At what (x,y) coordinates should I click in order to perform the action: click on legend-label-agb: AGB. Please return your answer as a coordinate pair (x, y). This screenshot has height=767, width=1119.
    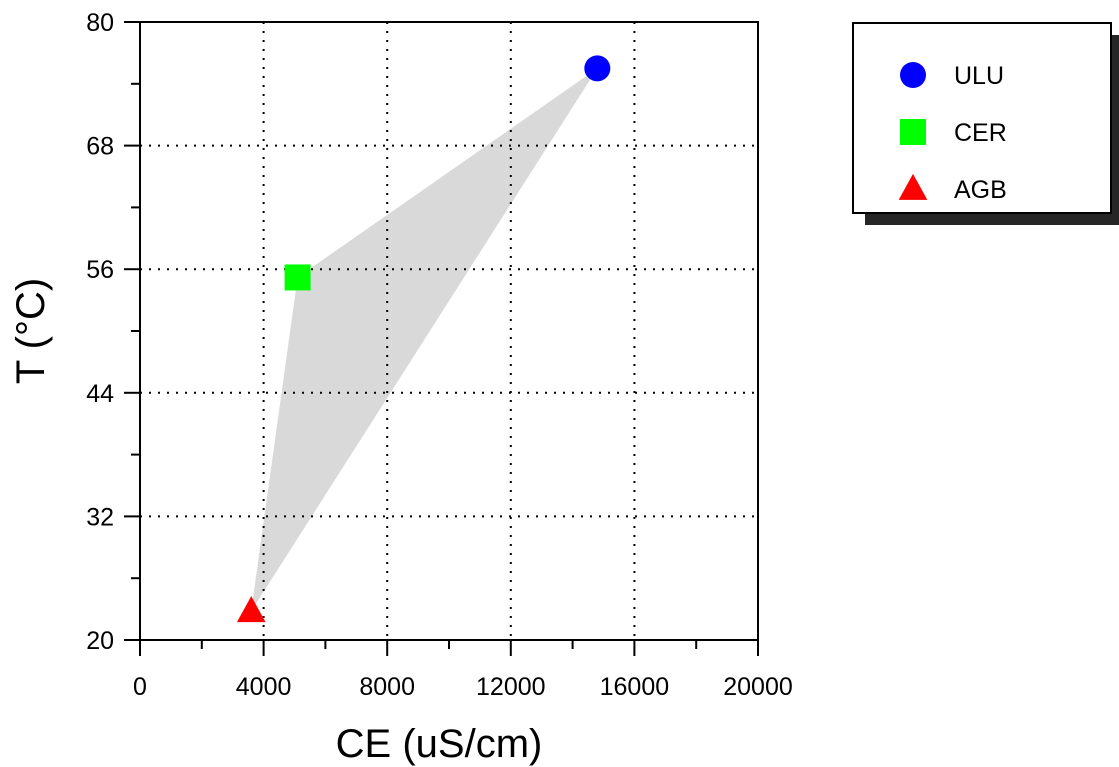
    Looking at the image, I should click on (980, 190).